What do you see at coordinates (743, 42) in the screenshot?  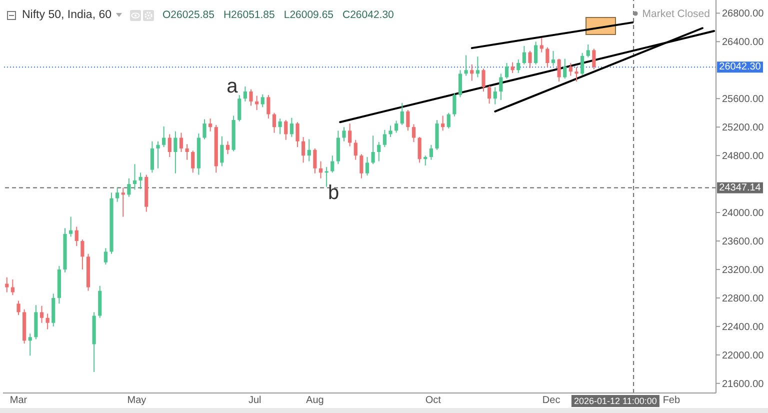 I see `y-tick-label: 26400.00` at bounding box center [743, 42].